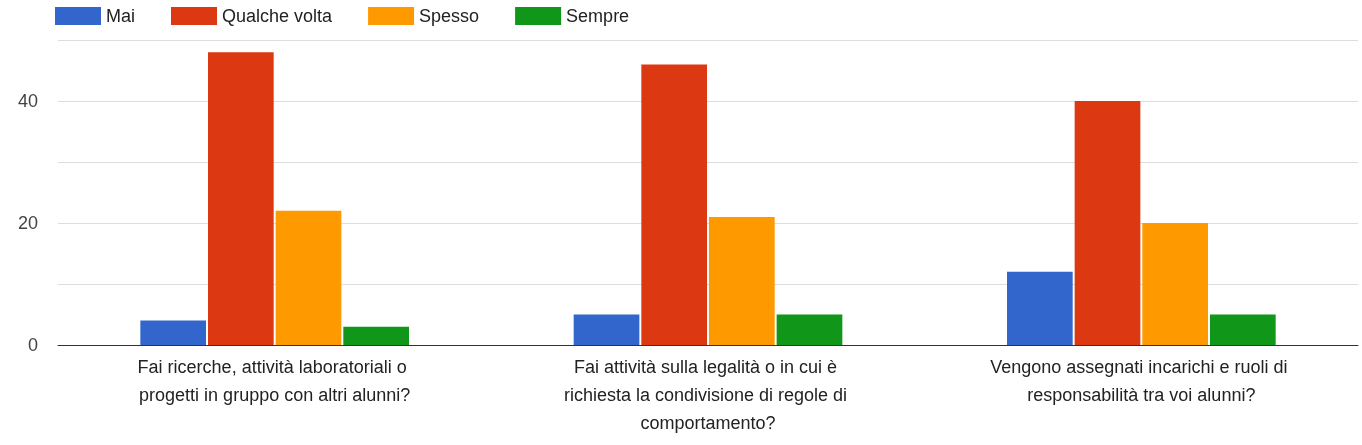  What do you see at coordinates (27, 223) in the screenshot?
I see `y-tick-label: 20` at bounding box center [27, 223].